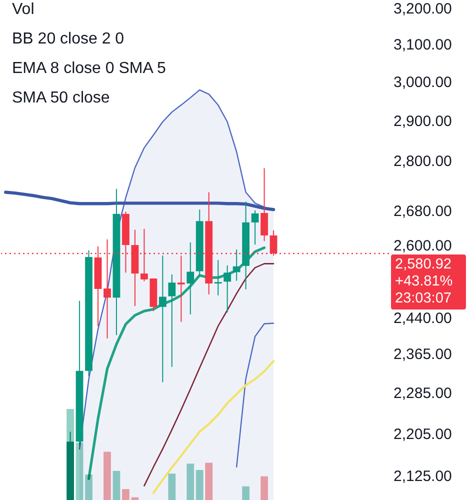 This screenshot has height=500, width=475. Describe the element at coordinates (61, 98) in the screenshot. I see `annotation: SMA 50 close` at that location.